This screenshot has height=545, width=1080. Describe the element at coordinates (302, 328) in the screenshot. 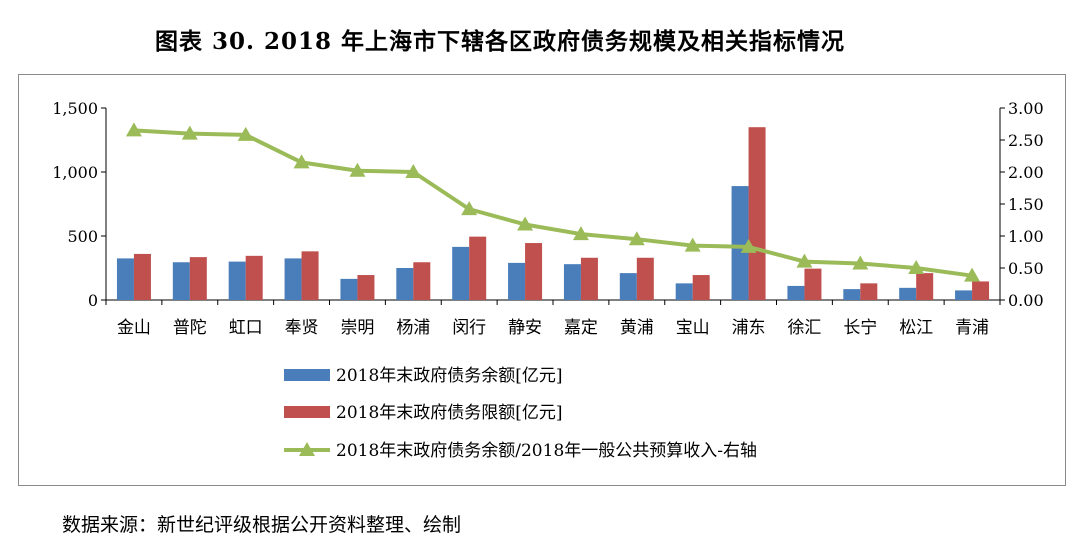

I see `category-label: 奉贤` at that location.